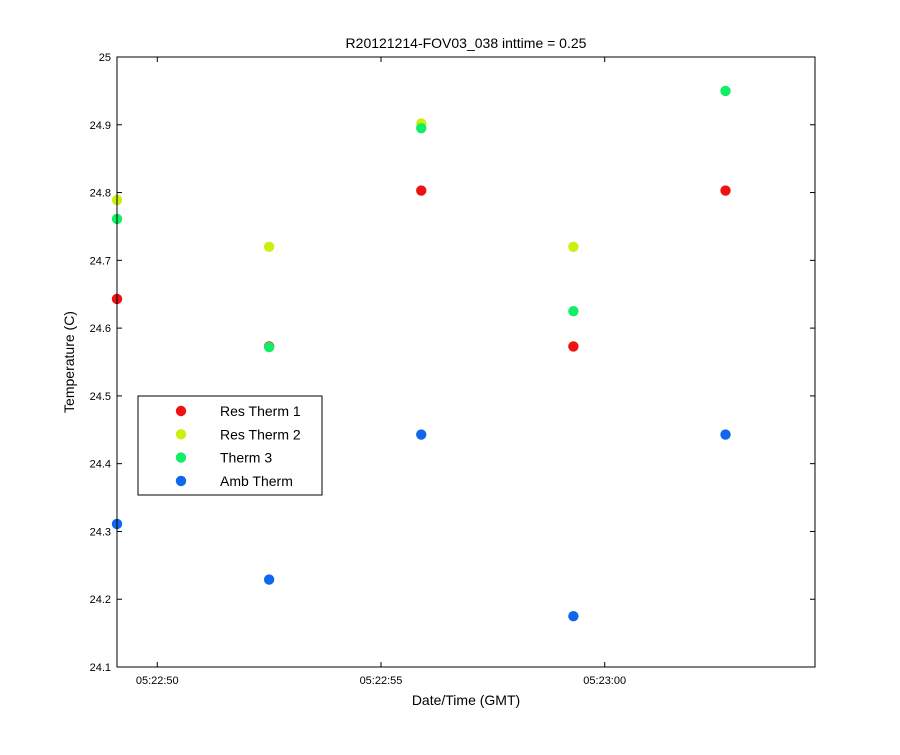 The width and height of the screenshot is (900, 755). I want to click on chart-title: R20121214-FOV03_038 inttime = 0.25, so click(466, 43).